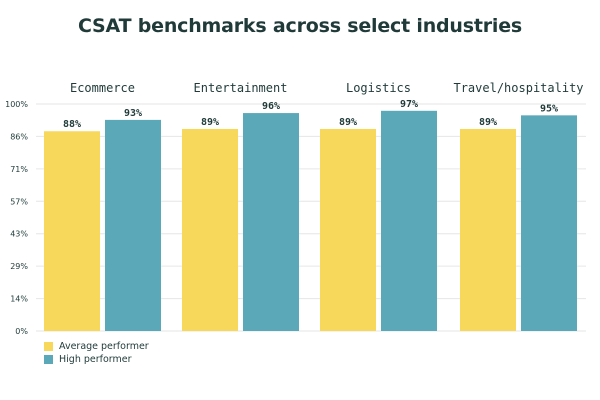 The image size is (600, 400). Describe the element at coordinates (19, 136) in the screenshot. I see `y-tick-label: 86%` at that location.